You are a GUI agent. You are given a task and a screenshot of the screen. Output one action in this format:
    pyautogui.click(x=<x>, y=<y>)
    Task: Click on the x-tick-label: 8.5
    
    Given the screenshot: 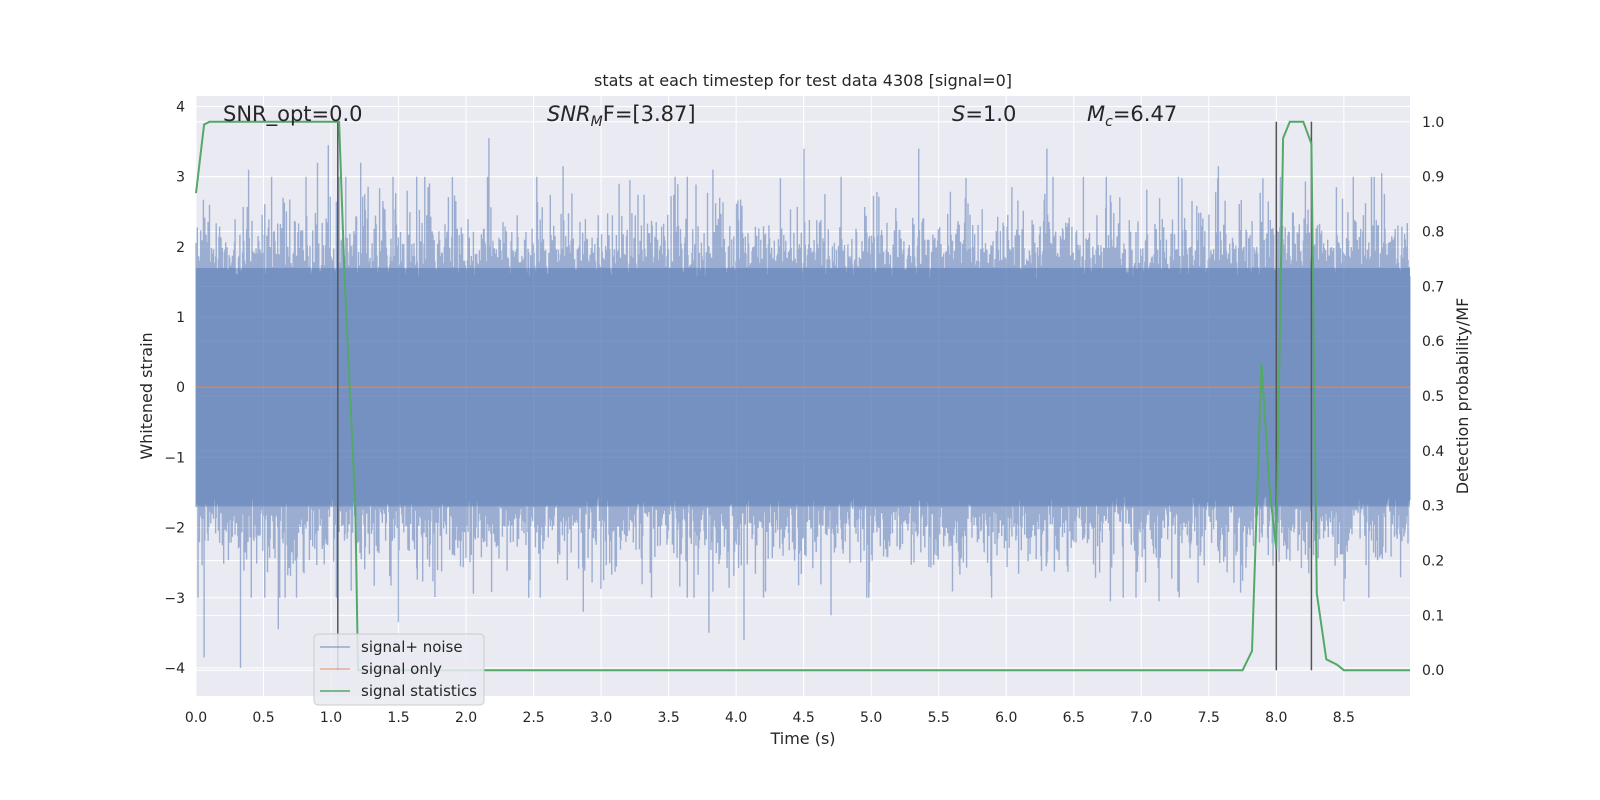 What is the action you would take?
    pyautogui.click(x=1344, y=718)
    